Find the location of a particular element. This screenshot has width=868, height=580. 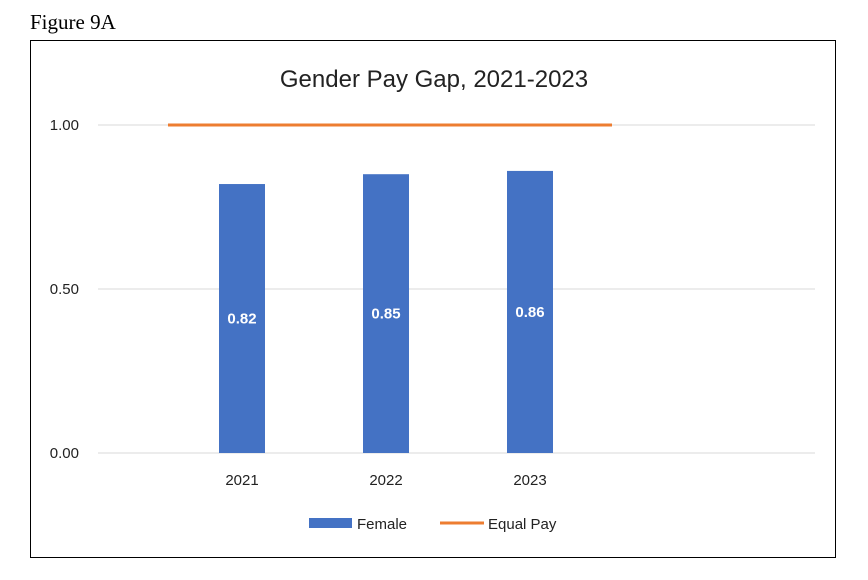

figure-label: Figure 9A is located at coordinates (73, 22).